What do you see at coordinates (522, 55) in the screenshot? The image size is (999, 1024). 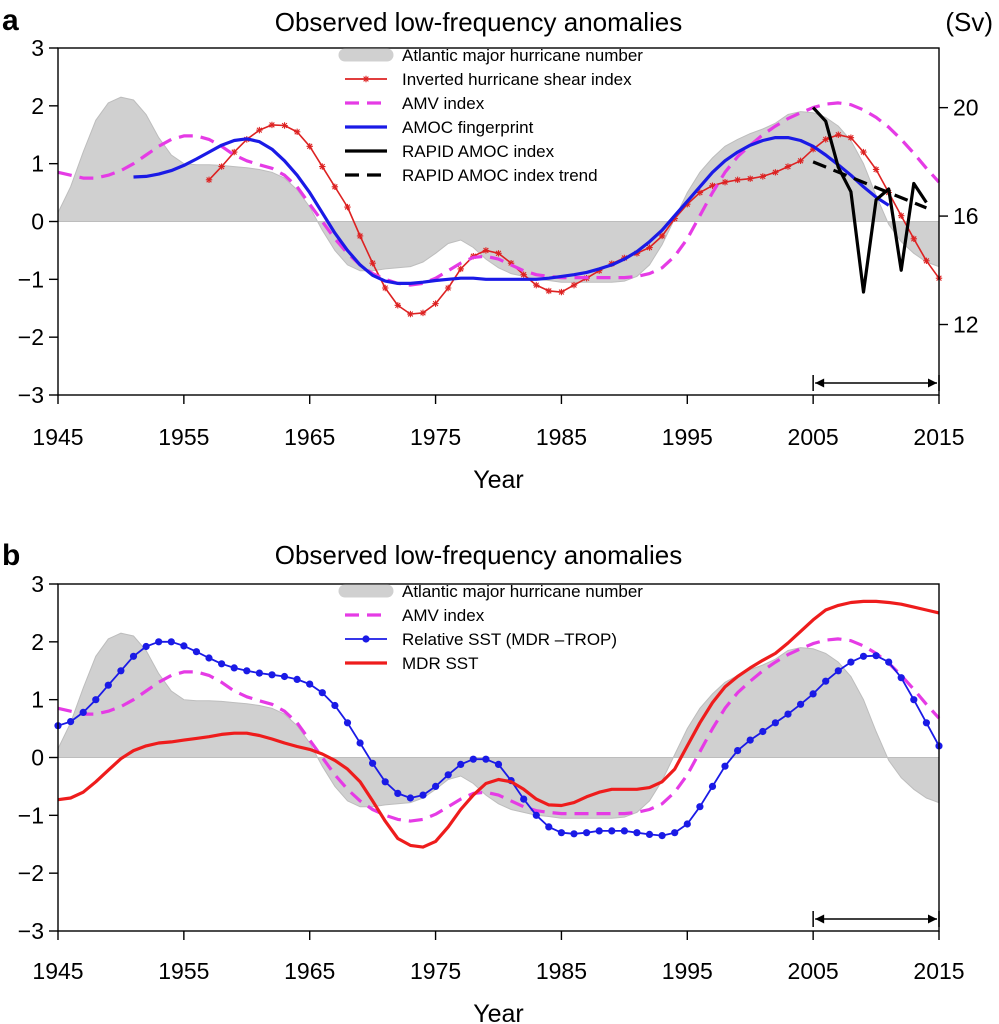 I see `legend-label-hurr: Atlantic major hurricane number` at bounding box center [522, 55].